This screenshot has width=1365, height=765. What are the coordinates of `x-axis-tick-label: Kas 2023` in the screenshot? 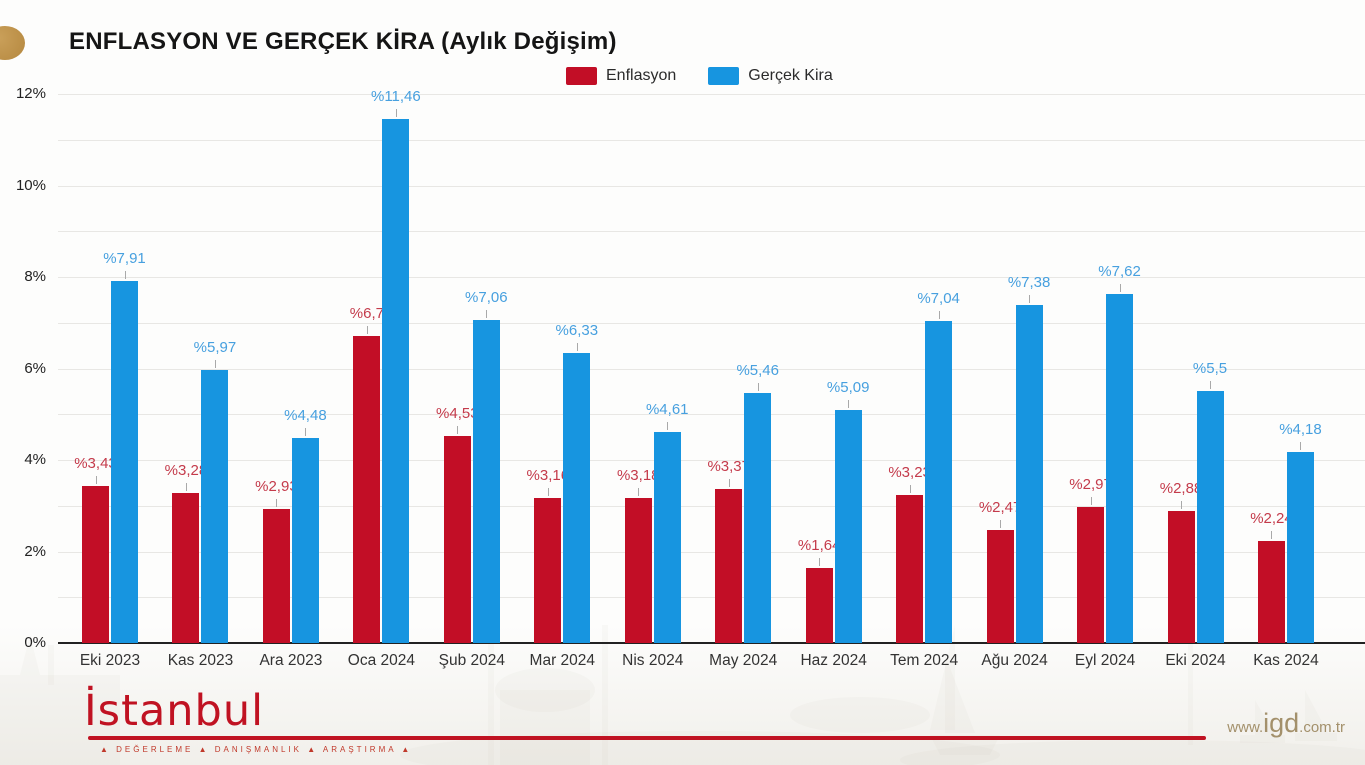 It's located at (200, 660).